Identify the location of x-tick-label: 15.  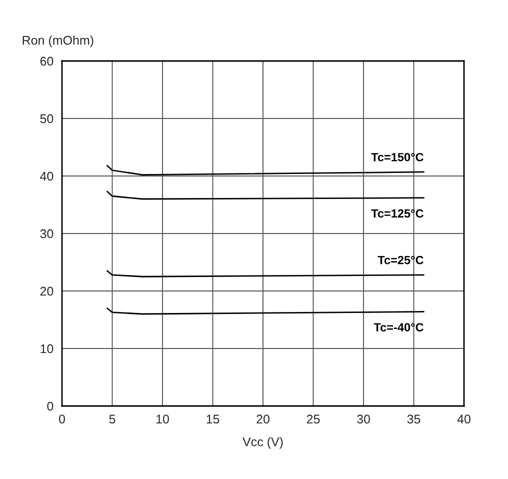
(213, 419).